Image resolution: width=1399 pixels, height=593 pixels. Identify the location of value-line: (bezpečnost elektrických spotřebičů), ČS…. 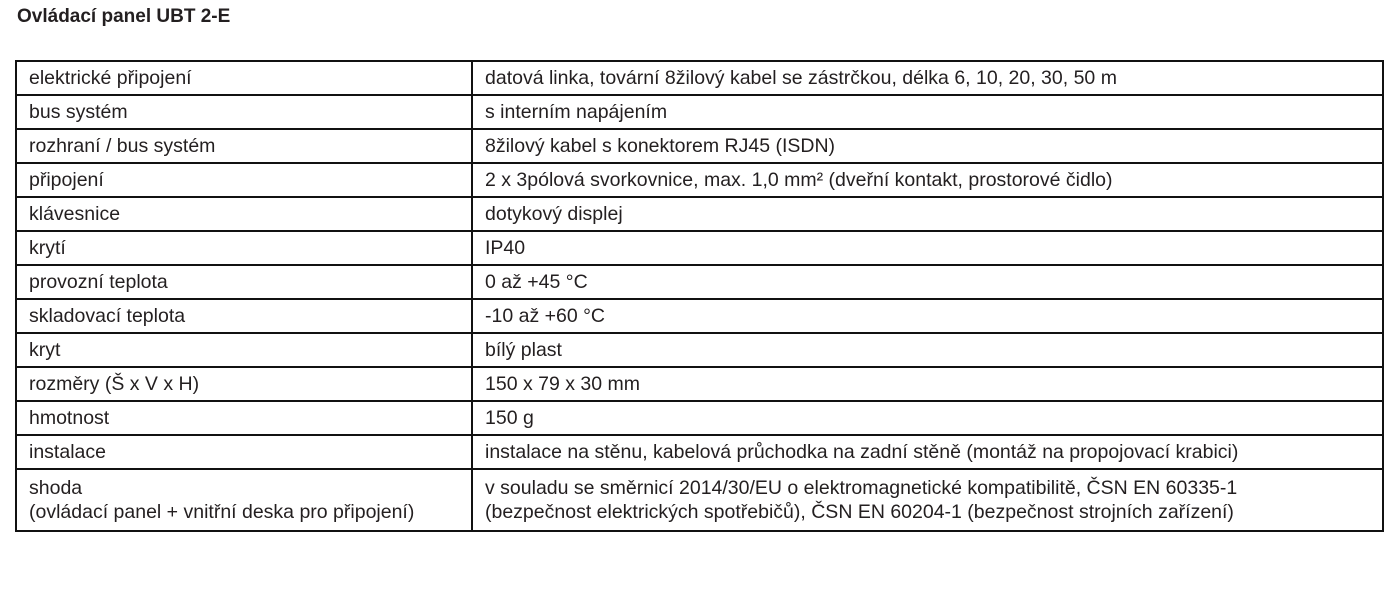
(859, 512).